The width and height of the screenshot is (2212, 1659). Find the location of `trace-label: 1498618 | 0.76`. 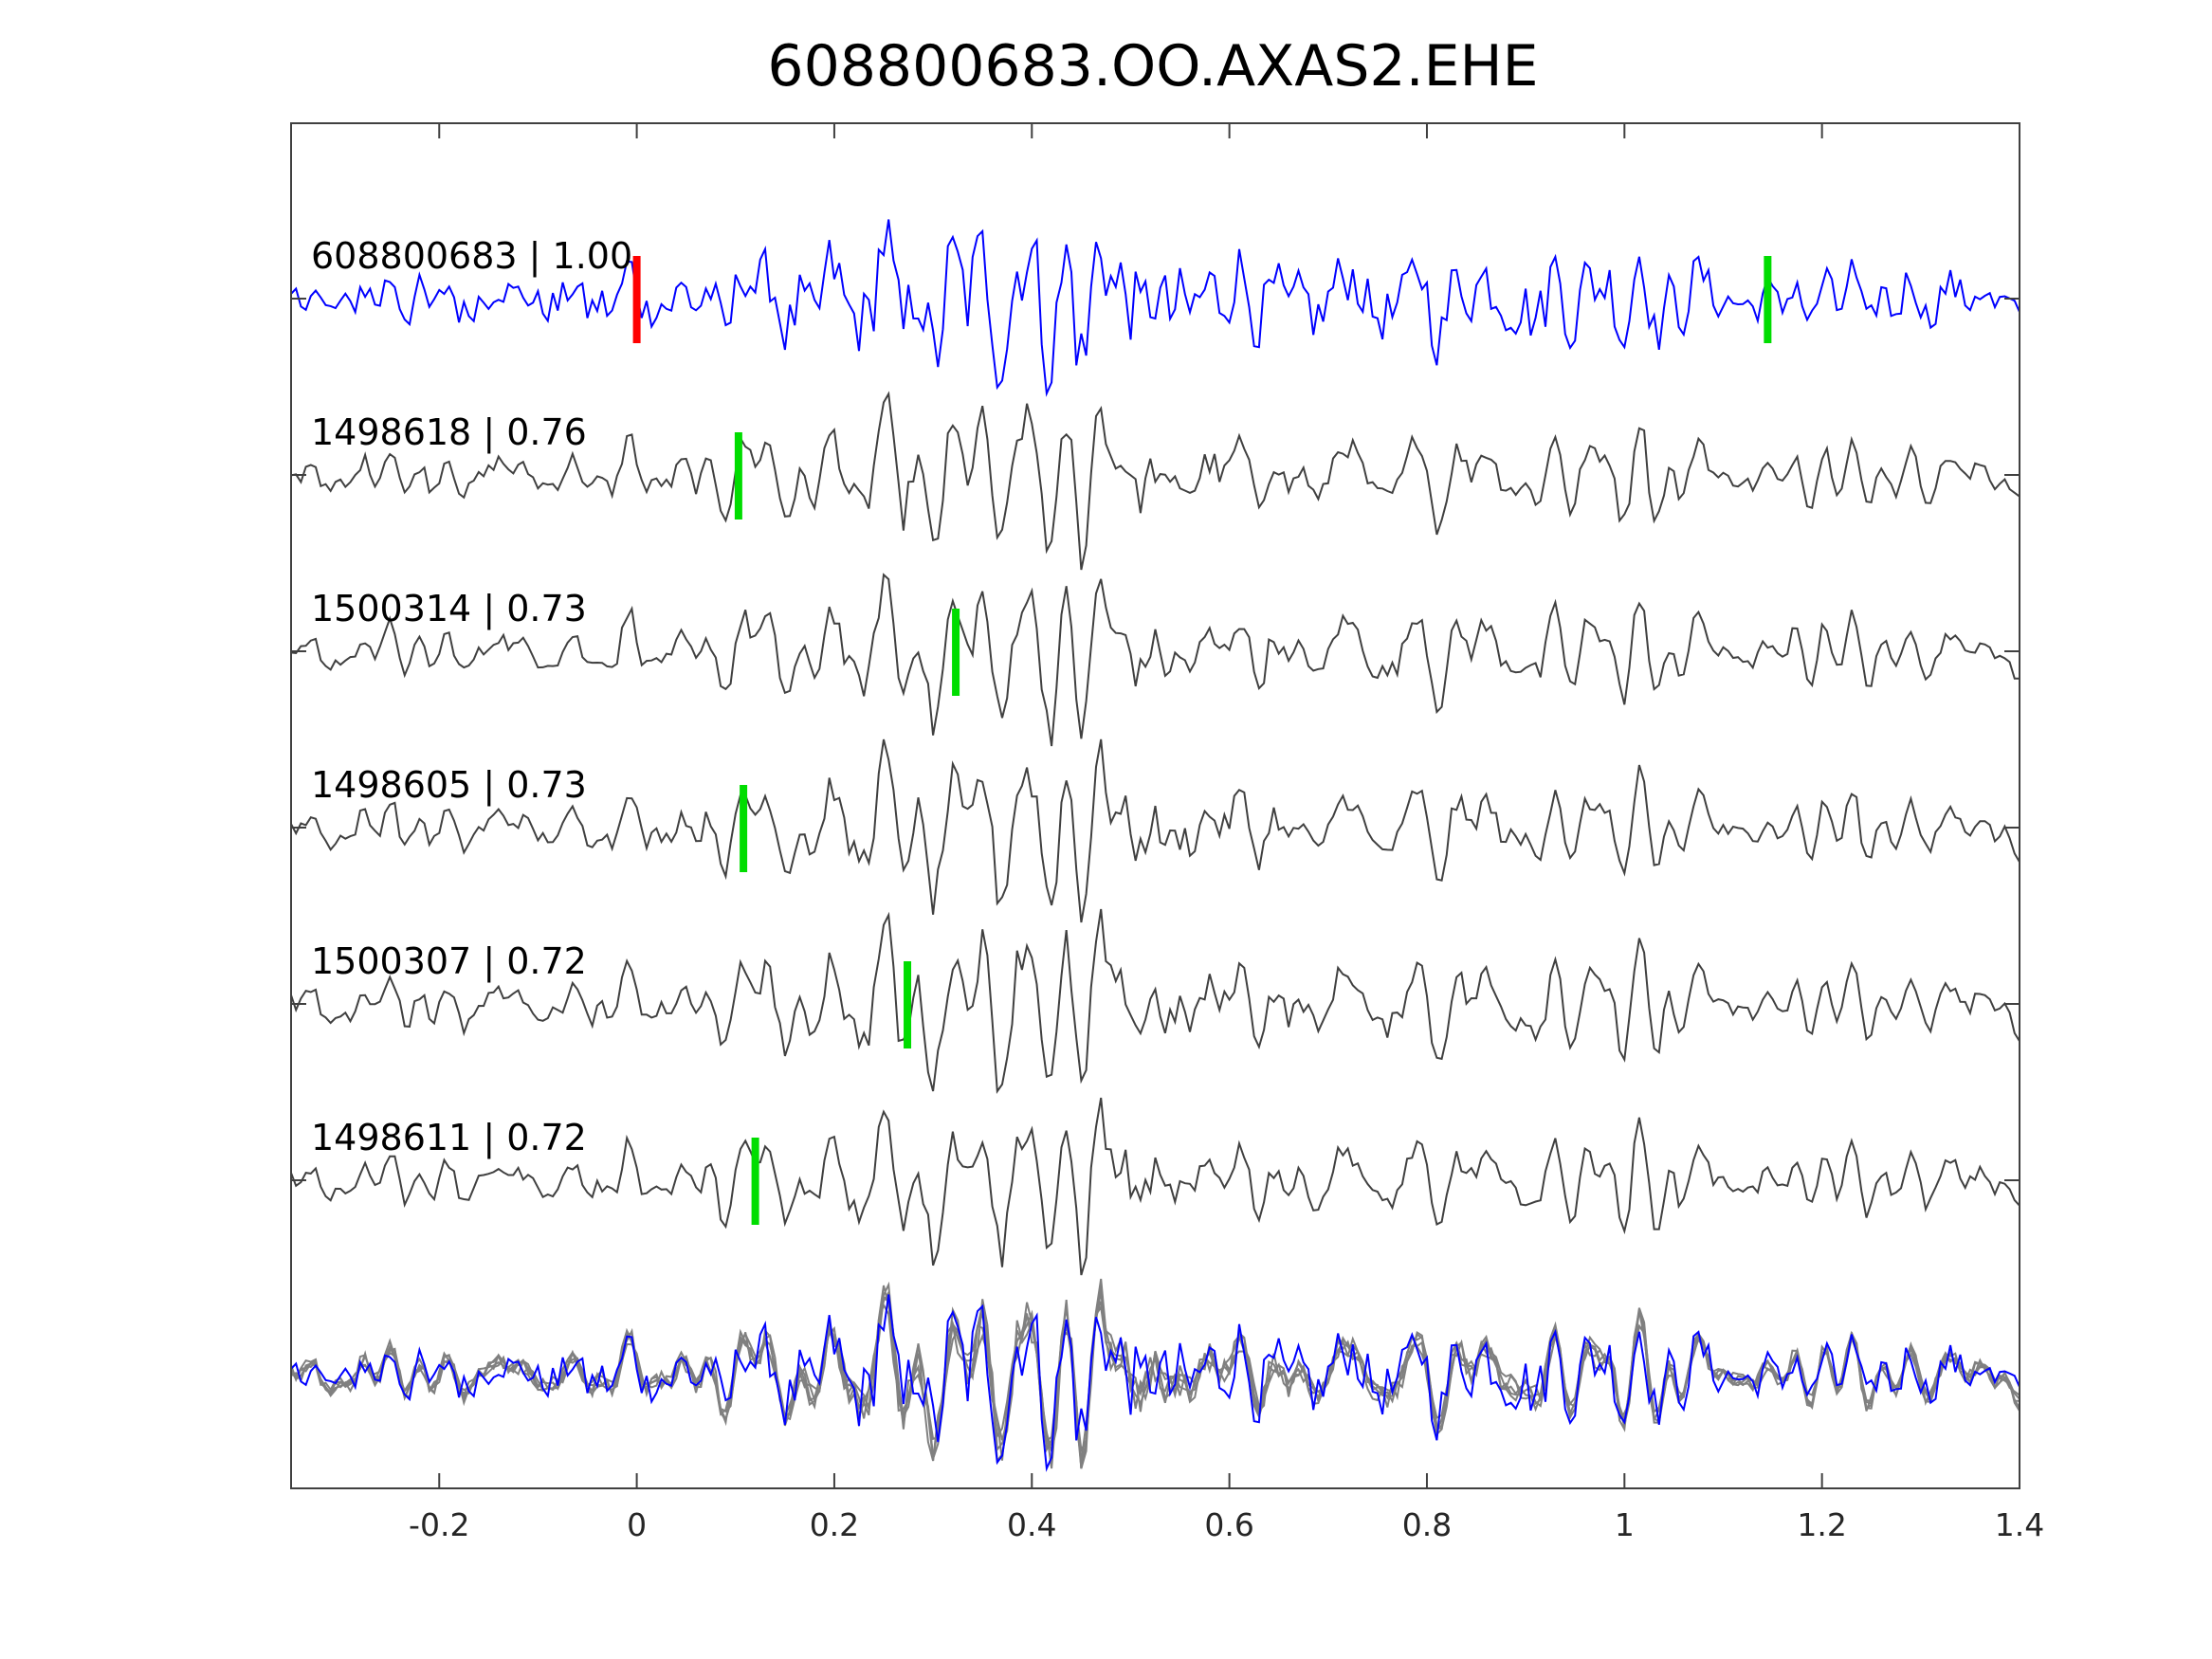

trace-label: 1498618 | 0.76 is located at coordinates (449, 432).